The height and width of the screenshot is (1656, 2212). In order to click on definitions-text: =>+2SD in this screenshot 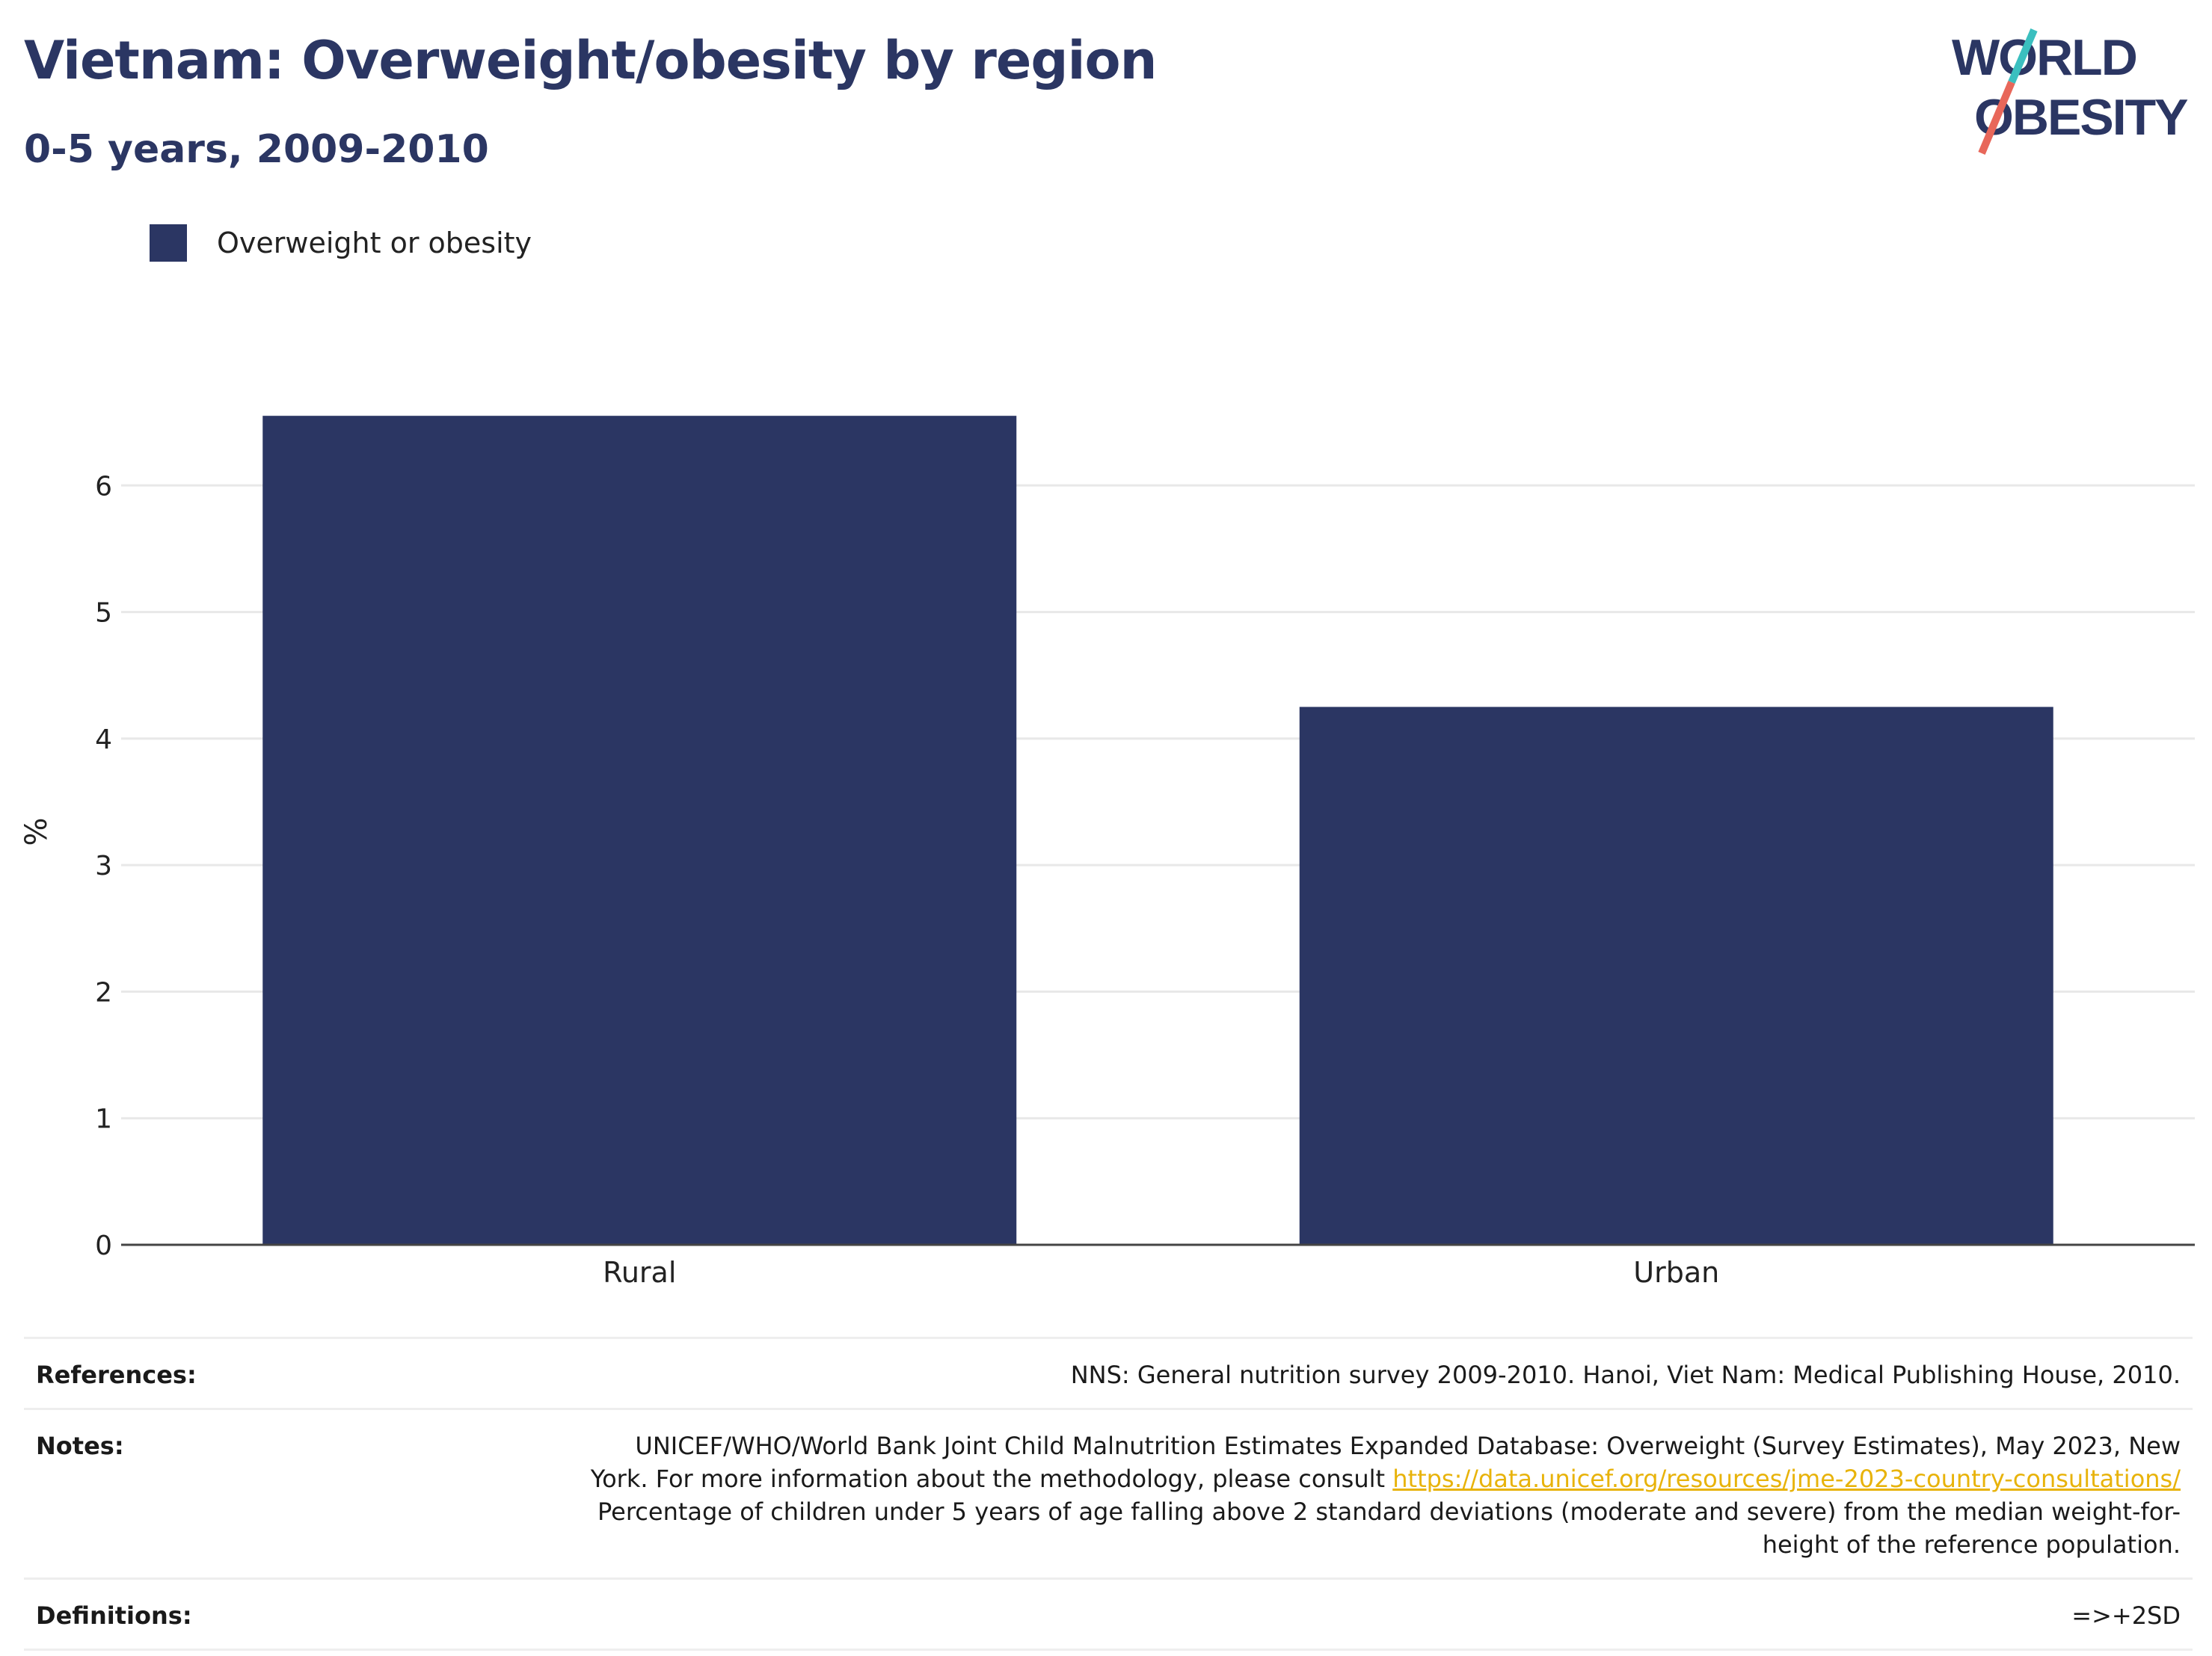, I will do `click(2126, 1615)`.